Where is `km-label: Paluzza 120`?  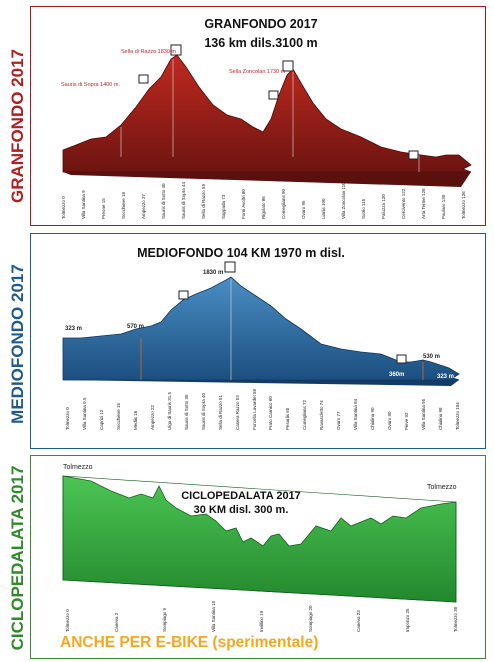
km-label: Paluzza 120 is located at coordinates (383, 206).